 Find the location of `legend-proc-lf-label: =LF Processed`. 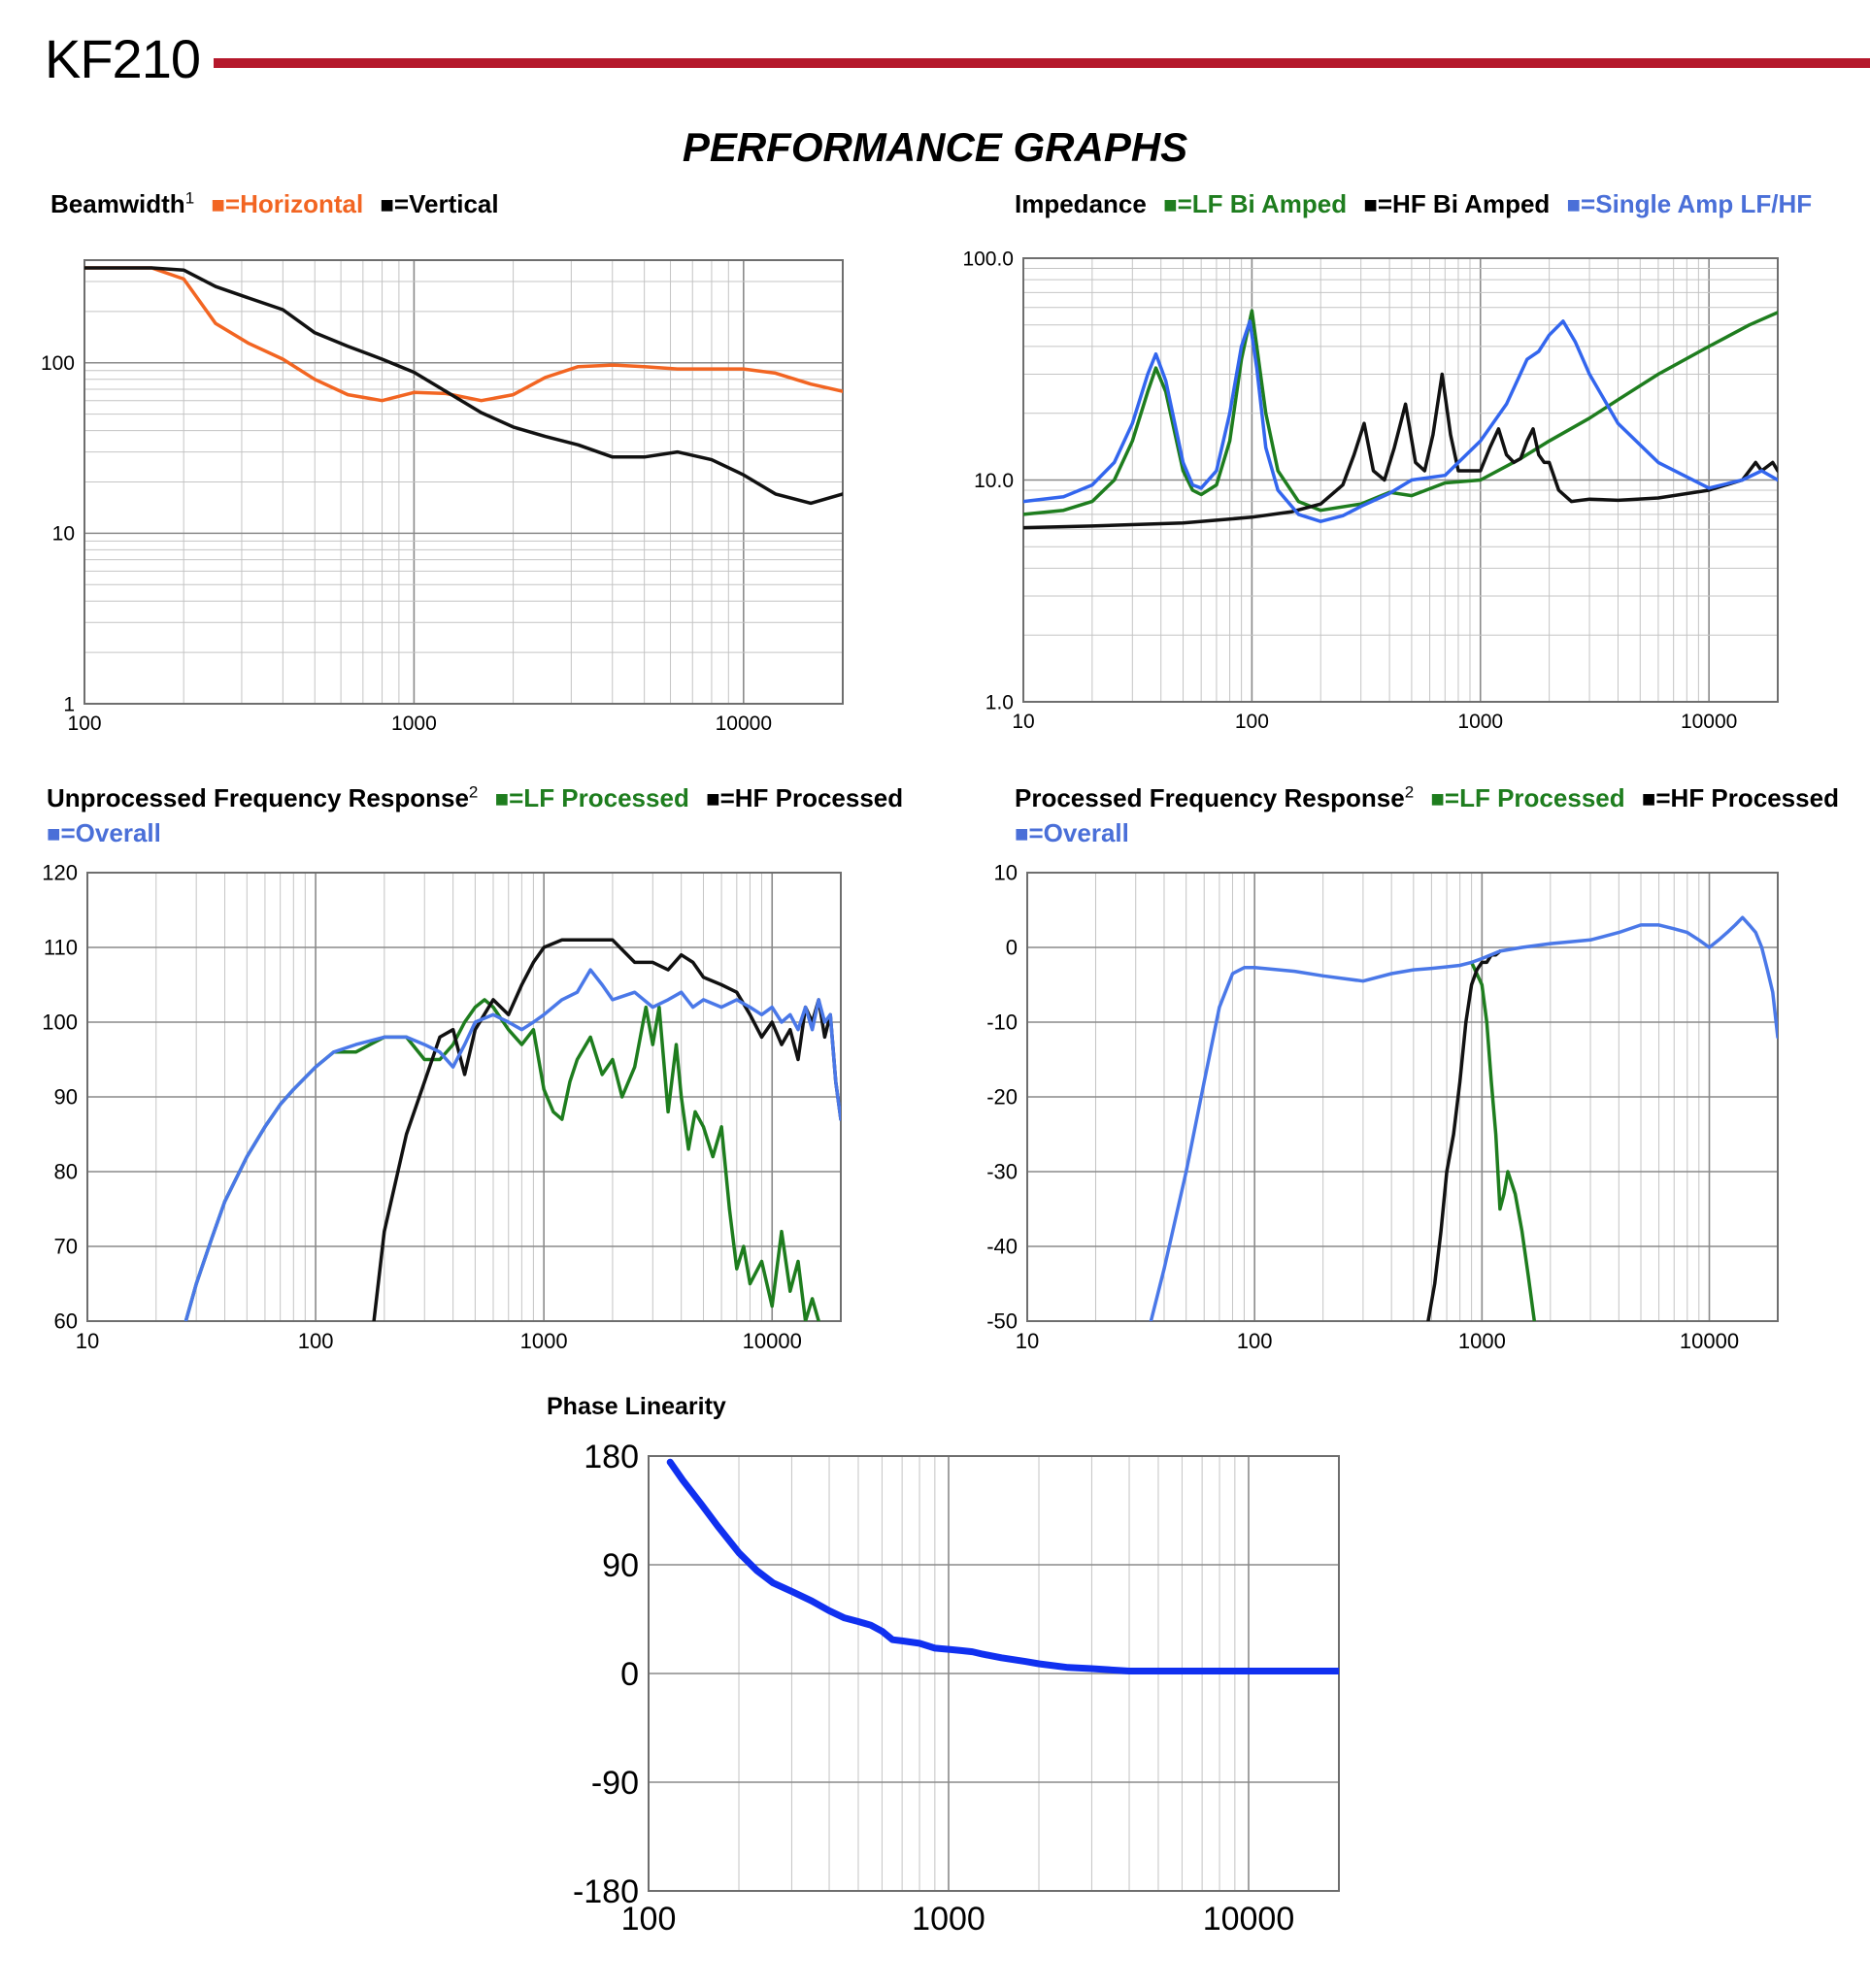

legend-proc-lf-label: =LF Processed is located at coordinates (1534, 798).